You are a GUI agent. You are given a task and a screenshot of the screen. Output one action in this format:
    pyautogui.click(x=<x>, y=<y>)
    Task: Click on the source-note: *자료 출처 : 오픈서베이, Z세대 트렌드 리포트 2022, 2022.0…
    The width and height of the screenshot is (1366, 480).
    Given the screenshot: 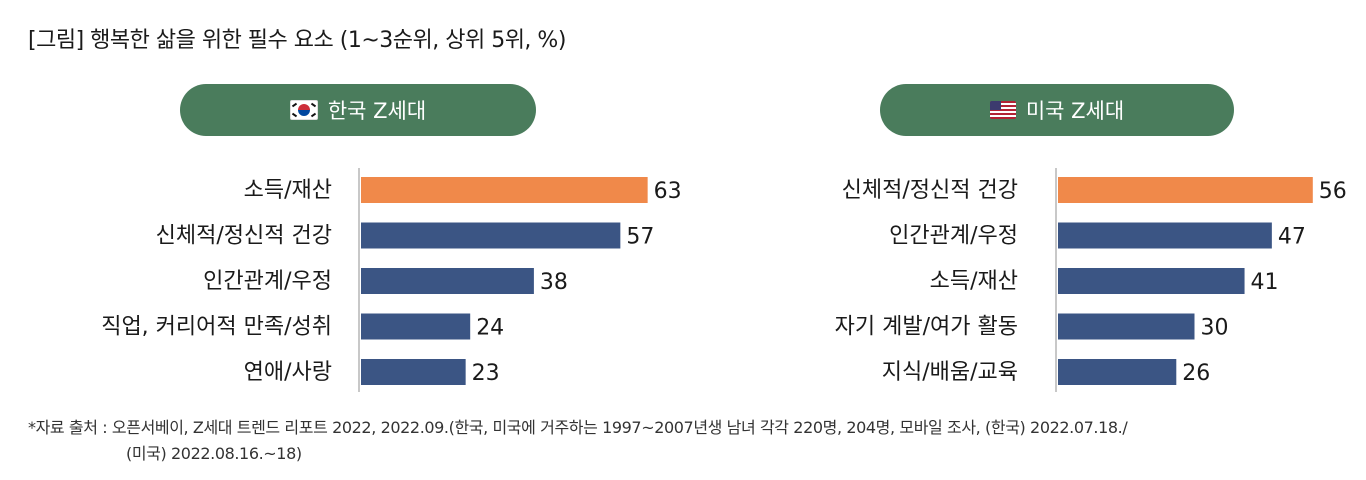 What is the action you would take?
    pyautogui.click(x=578, y=427)
    